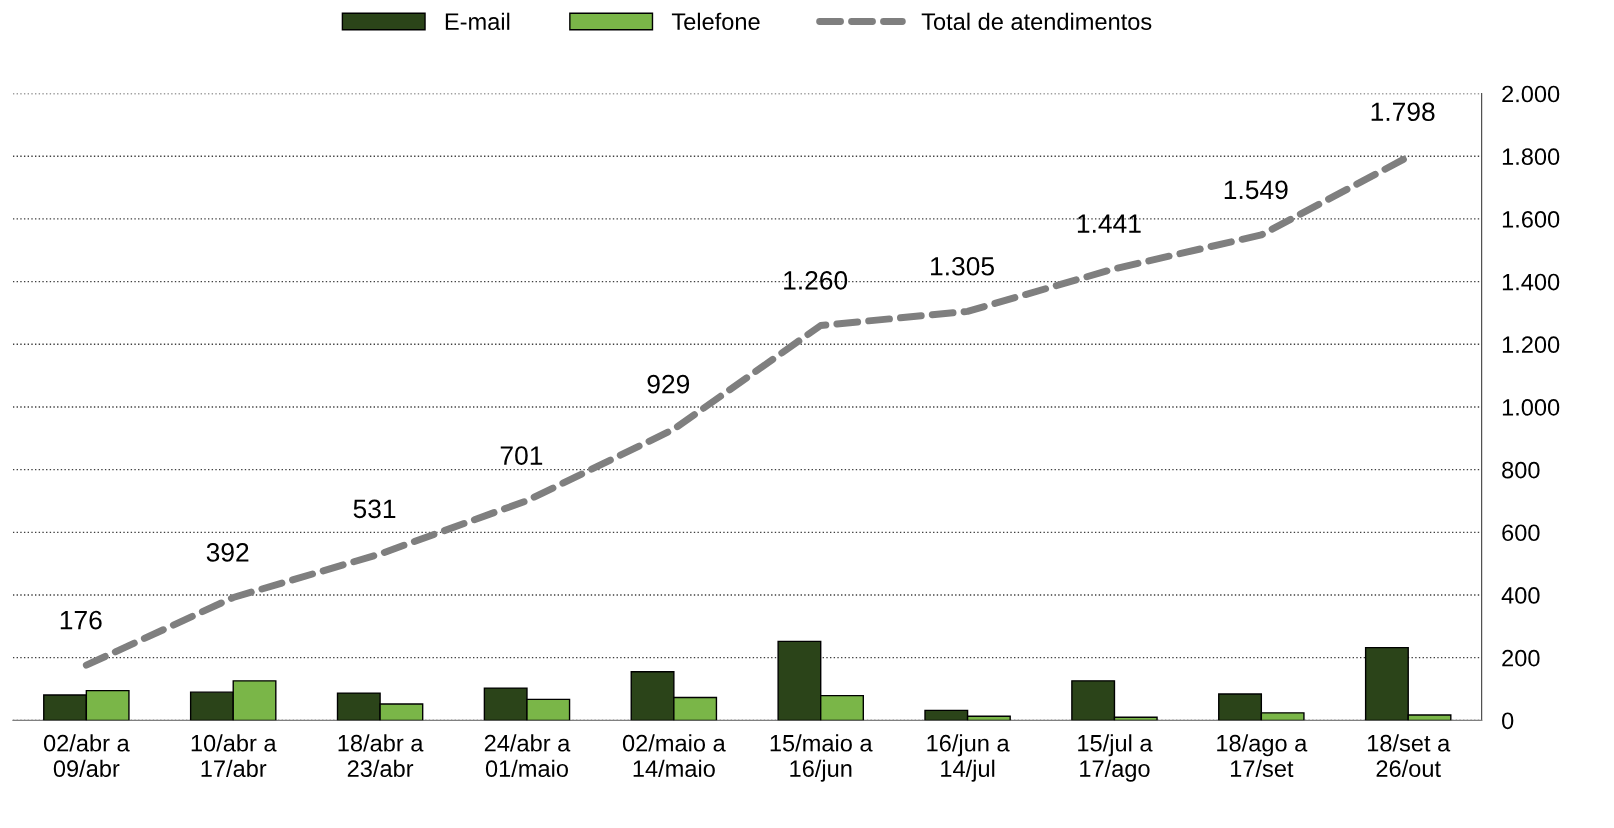  Describe the element at coordinates (1256, 190) in the screenshot. I see `data-label: 1.549` at that location.